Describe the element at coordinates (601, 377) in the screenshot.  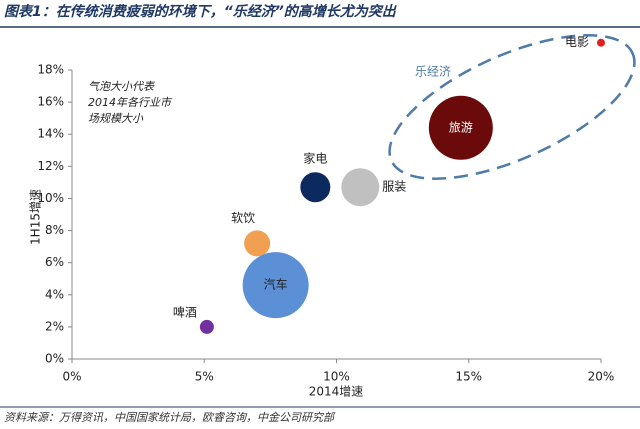
I see `x-tick-label: 20%` at that location.